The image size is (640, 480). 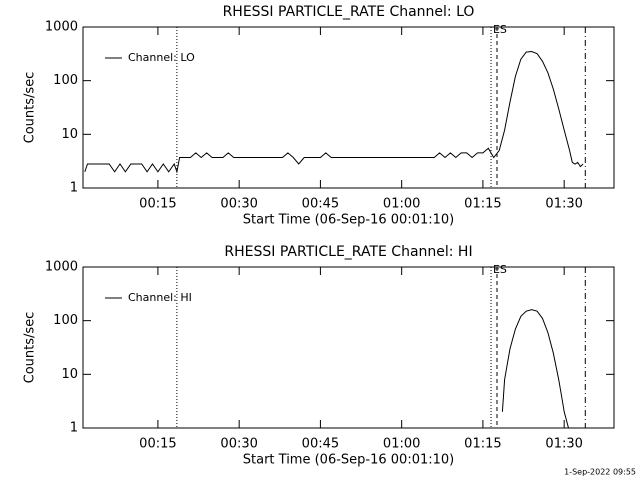 I want to click on timestamp: 1-Sep-2022 09:55, so click(x=600, y=472).